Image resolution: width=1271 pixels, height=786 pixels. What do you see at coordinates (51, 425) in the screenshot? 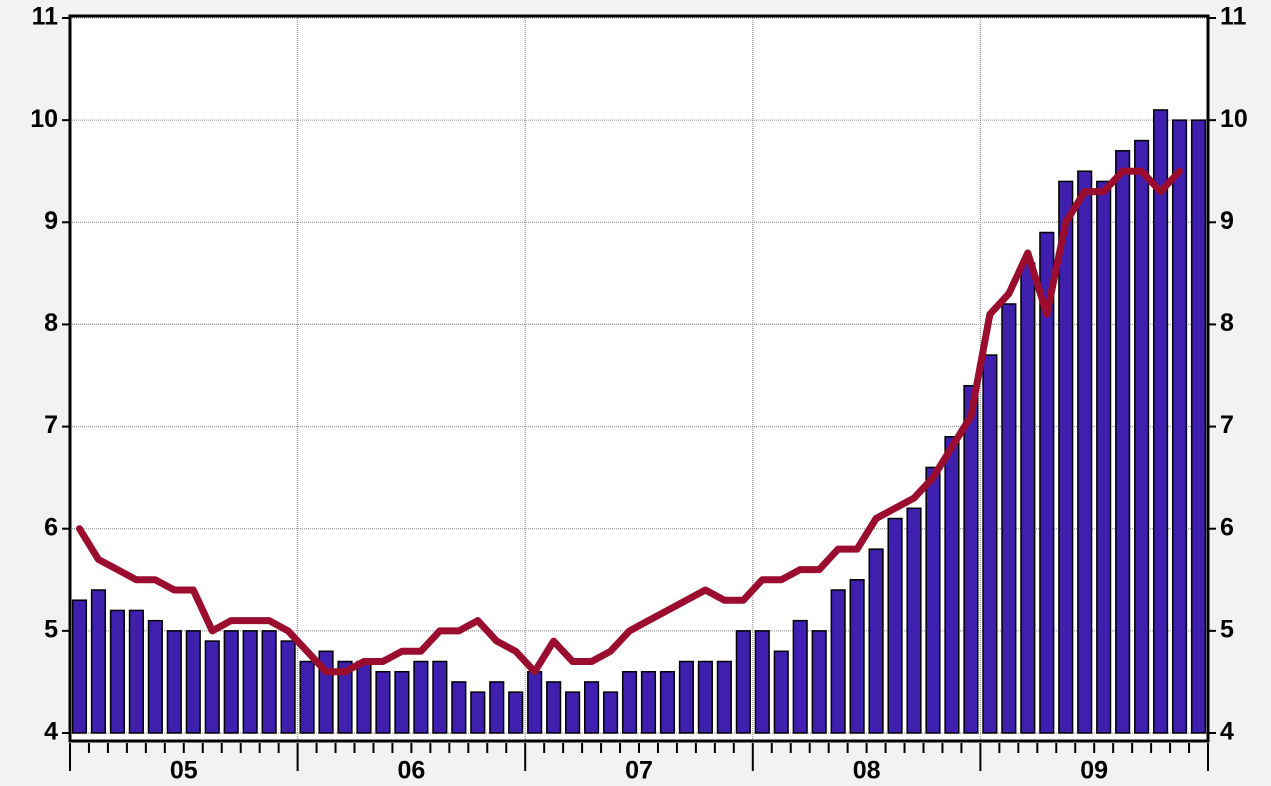
I see `y-tick-label: 7` at bounding box center [51, 425].